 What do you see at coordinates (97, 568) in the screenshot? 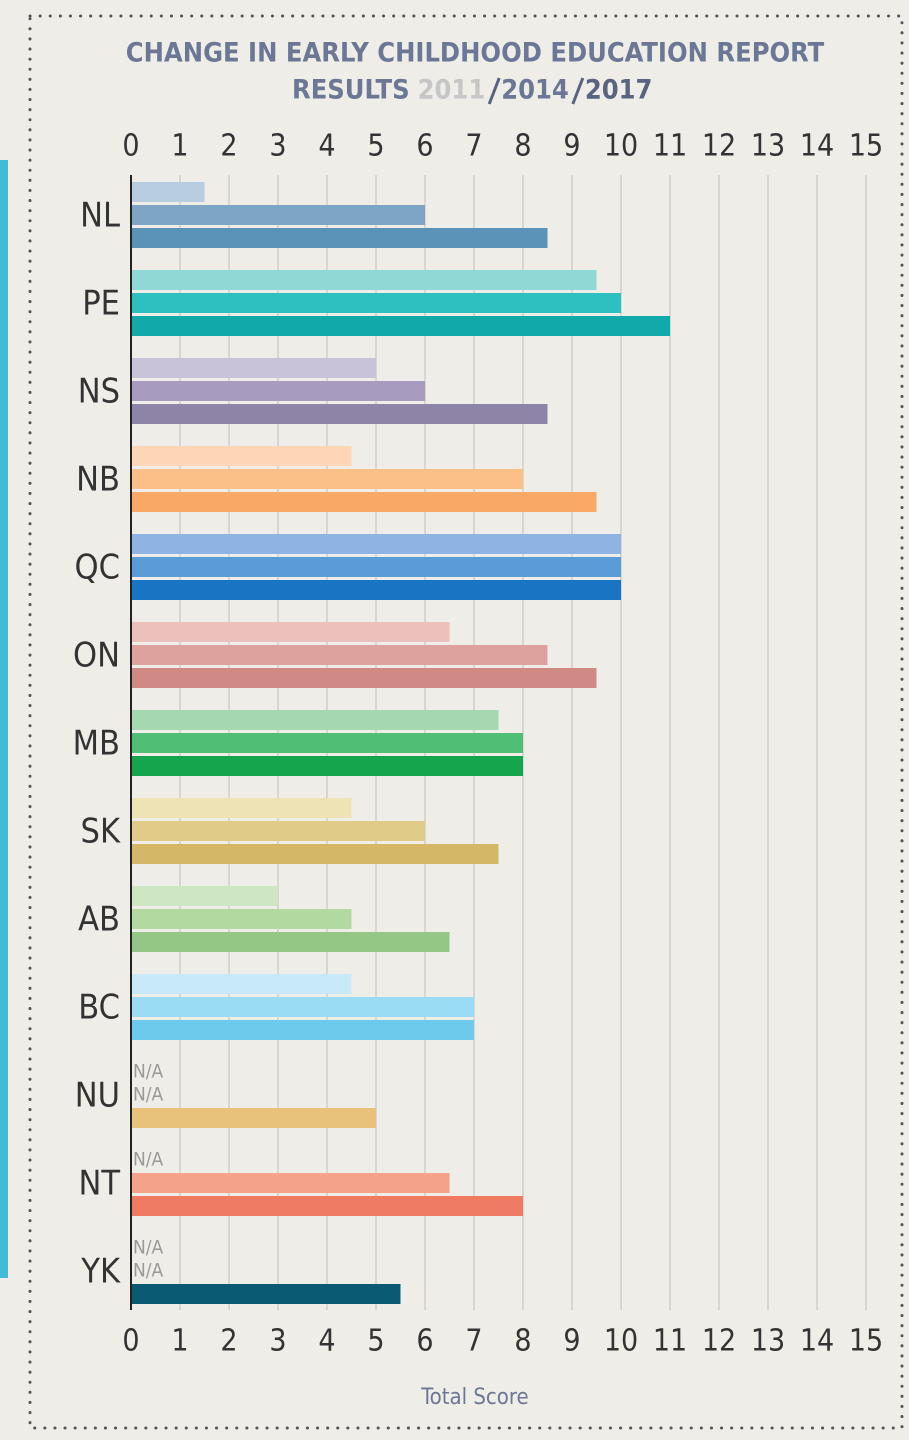
I see `category-label: QC` at bounding box center [97, 568].